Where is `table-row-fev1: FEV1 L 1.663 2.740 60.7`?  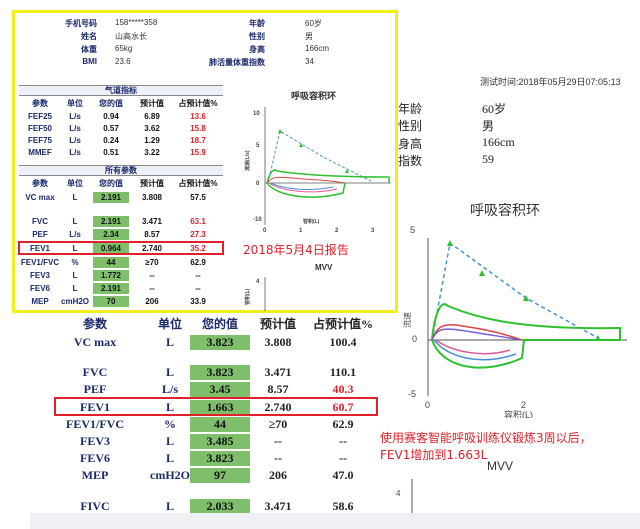 table-row-fev1: FEV1 L 1.663 2.740 60.7 is located at coordinates (217, 407).